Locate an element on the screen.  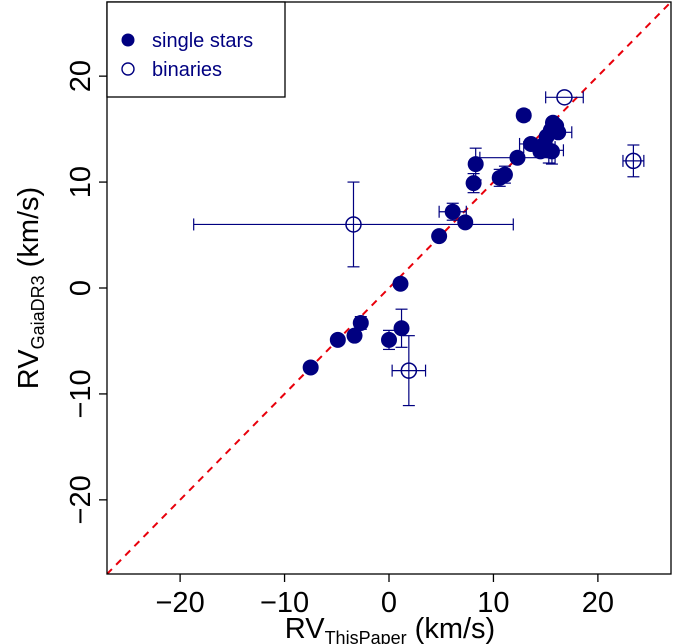
y-axis: −20 −10 0 10 20 is located at coordinates (86, 292).